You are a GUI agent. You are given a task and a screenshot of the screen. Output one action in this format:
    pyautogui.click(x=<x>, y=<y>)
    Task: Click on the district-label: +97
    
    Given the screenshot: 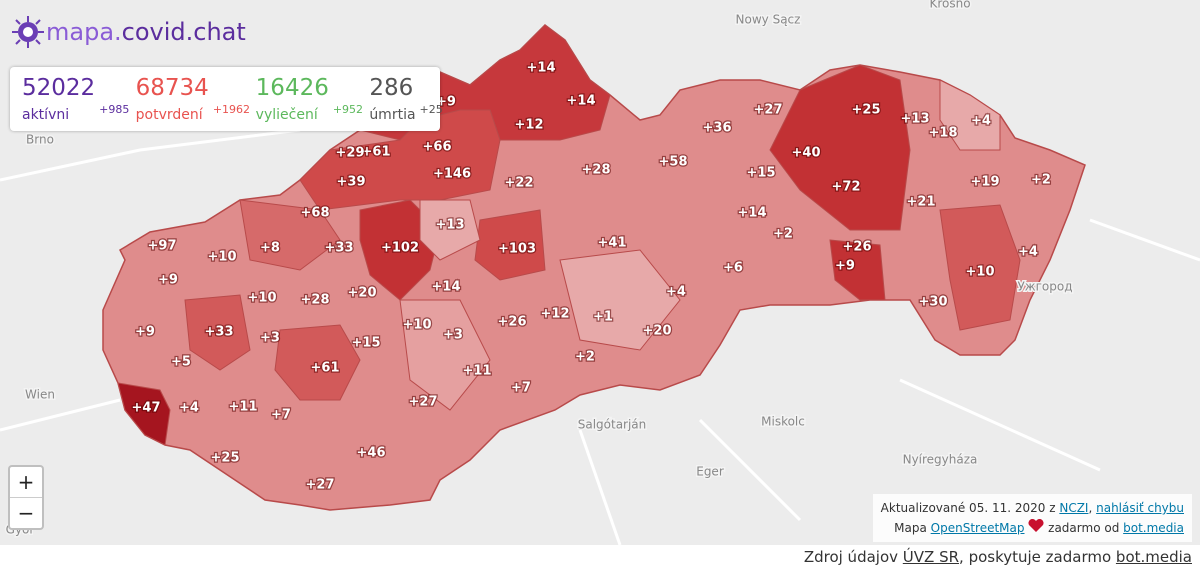 What is the action you would take?
    pyautogui.click(x=162, y=246)
    